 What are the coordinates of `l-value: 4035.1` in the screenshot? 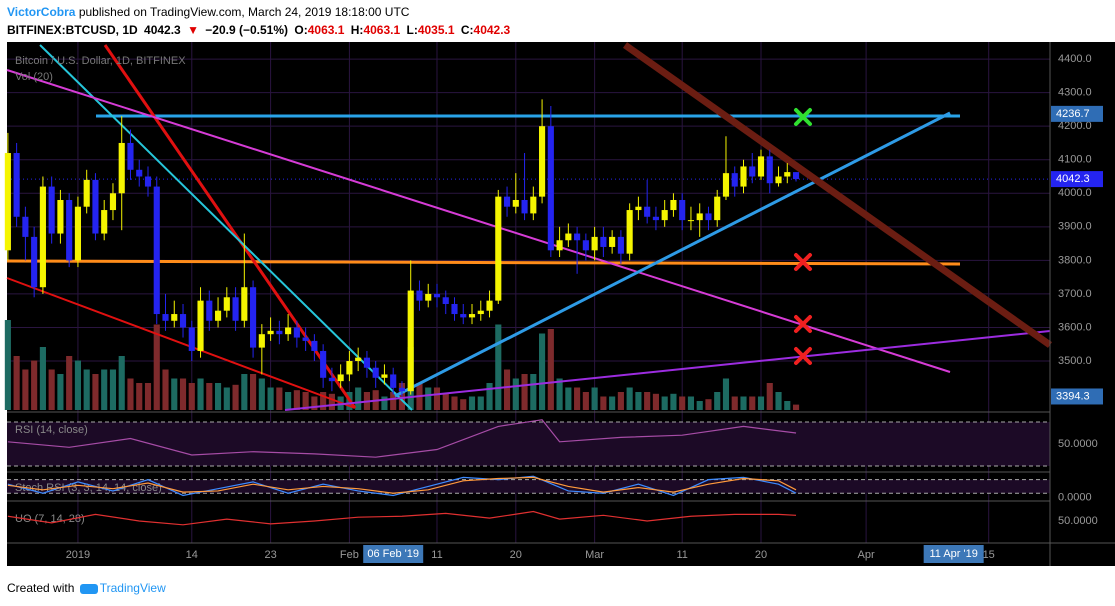 It's located at (436, 30).